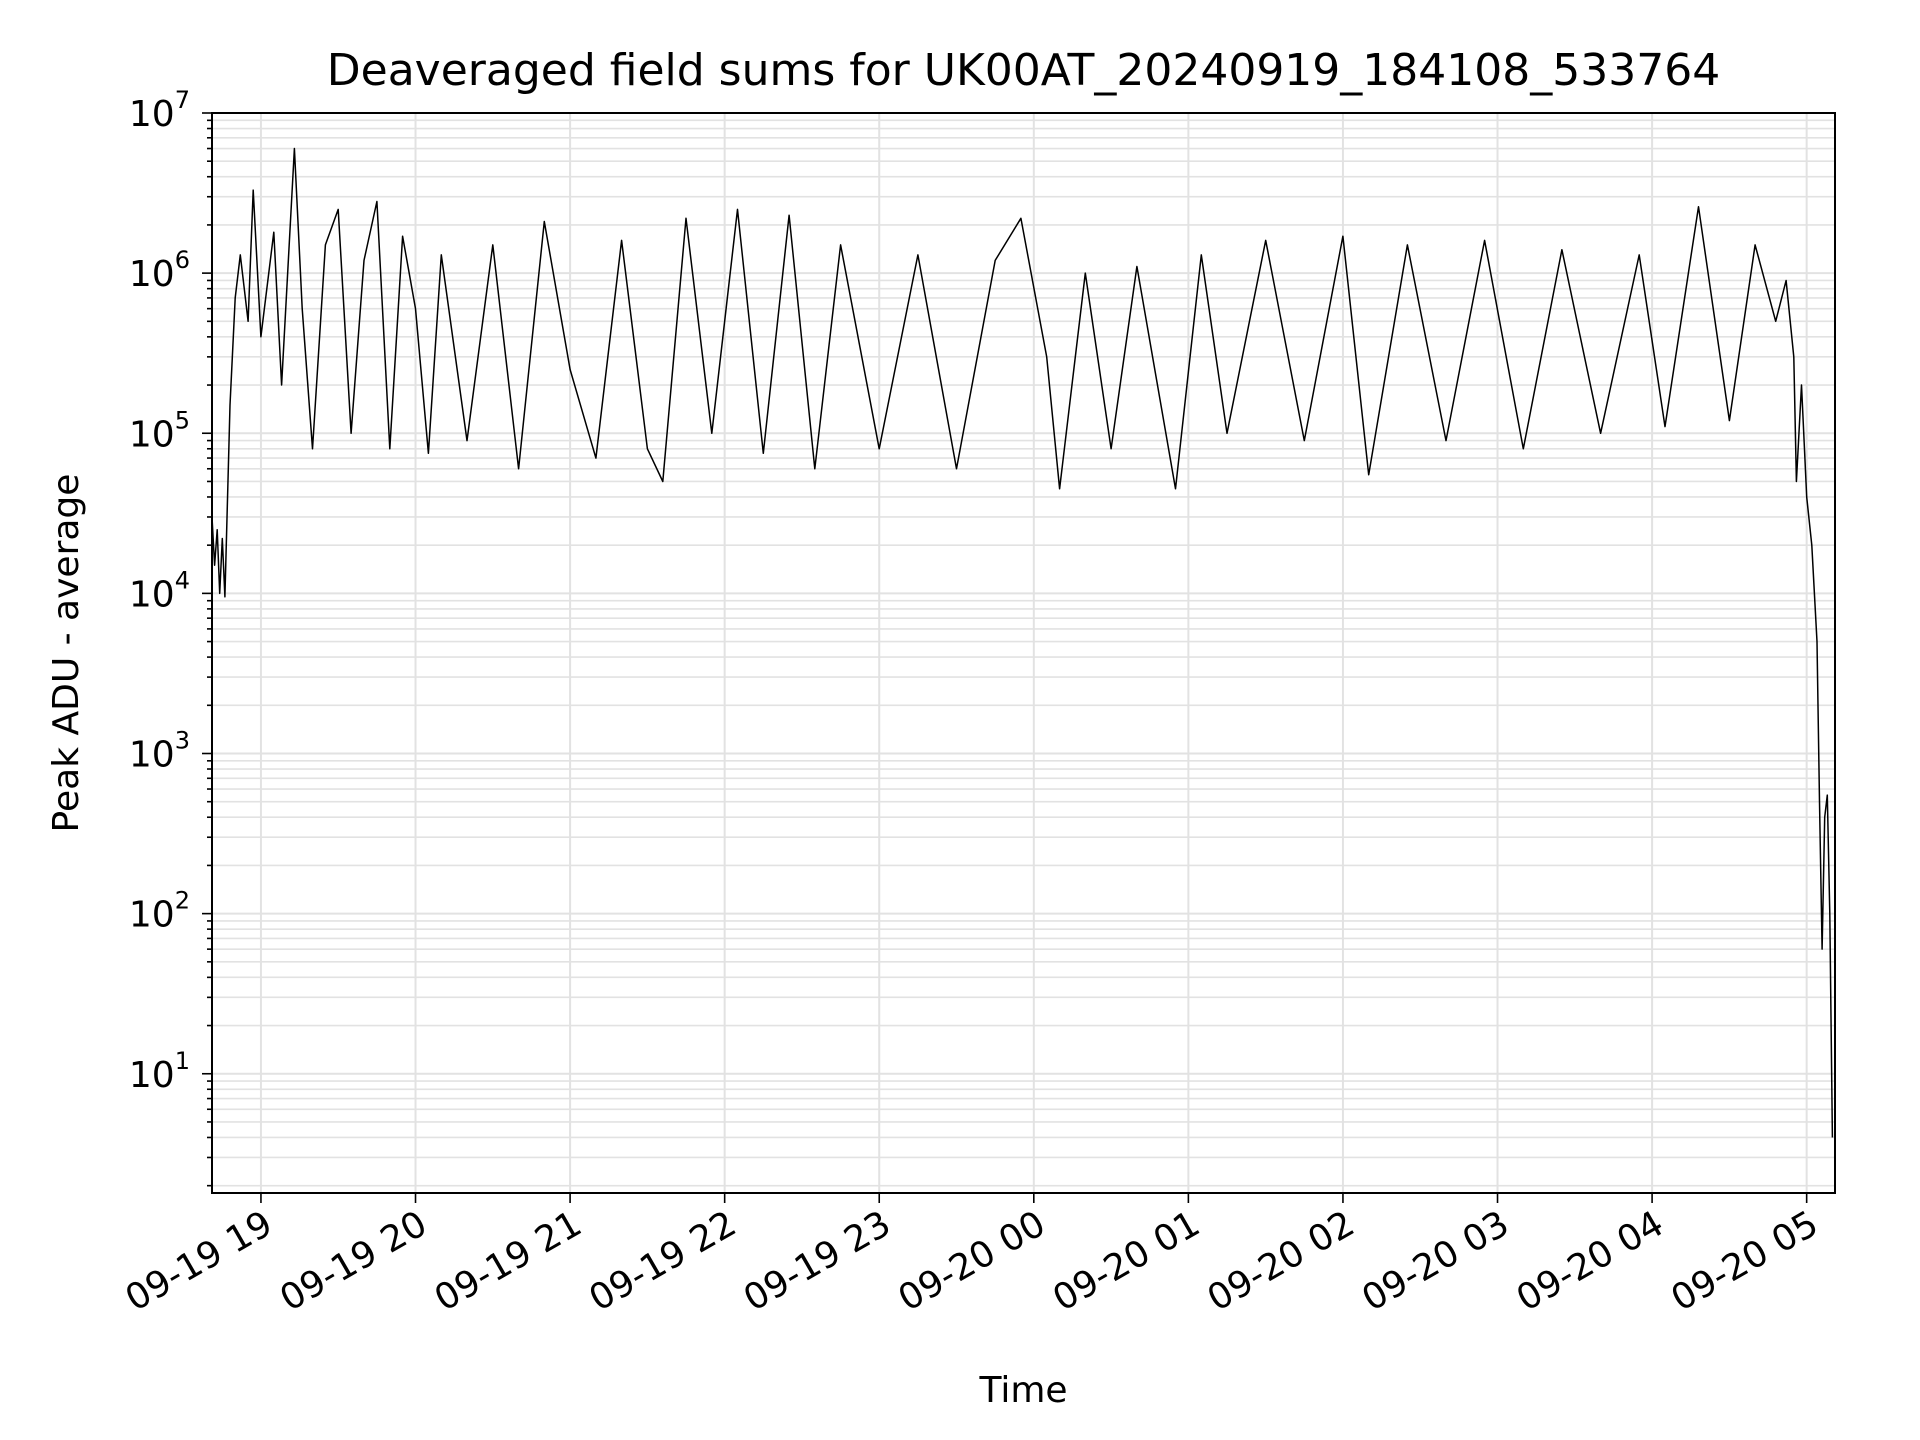 This screenshot has width=1920, height=1440. What do you see at coordinates (159, 590) in the screenshot?
I see `y-tick-label: 10⁴` at bounding box center [159, 590].